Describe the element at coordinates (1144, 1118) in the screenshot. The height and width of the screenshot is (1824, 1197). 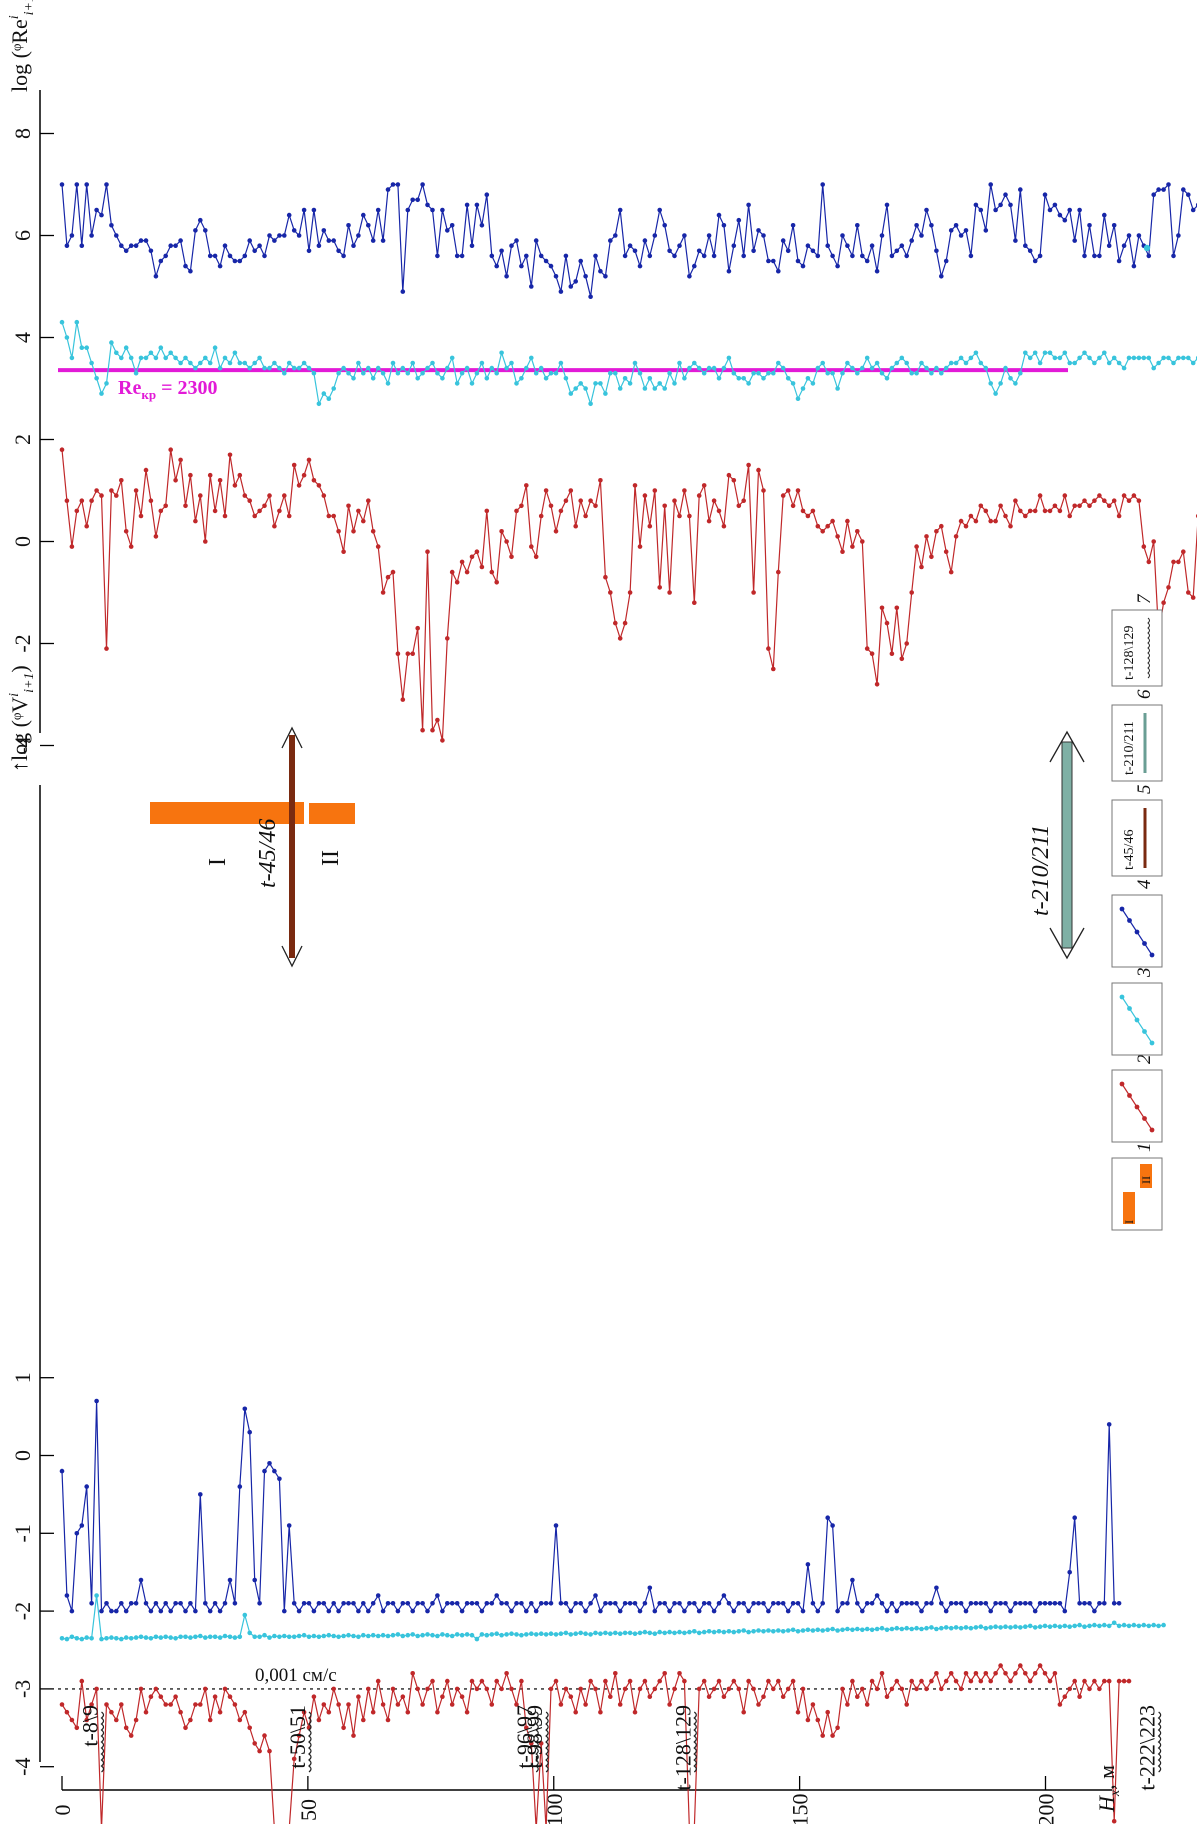
I see `legend-swatch-point` at that location.